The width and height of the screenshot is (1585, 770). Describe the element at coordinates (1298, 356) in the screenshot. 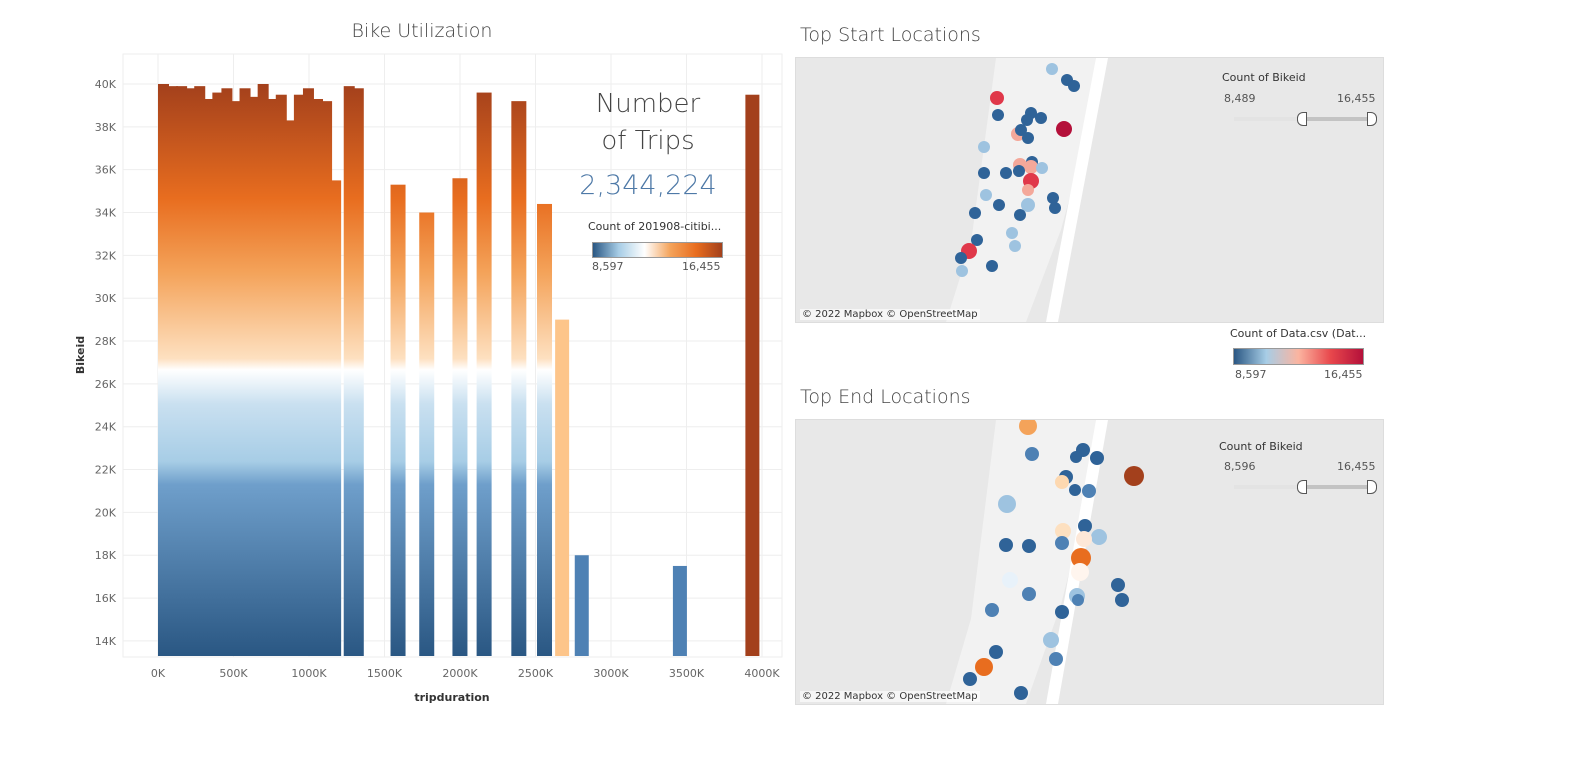

I see `map-legend-ramp` at that location.